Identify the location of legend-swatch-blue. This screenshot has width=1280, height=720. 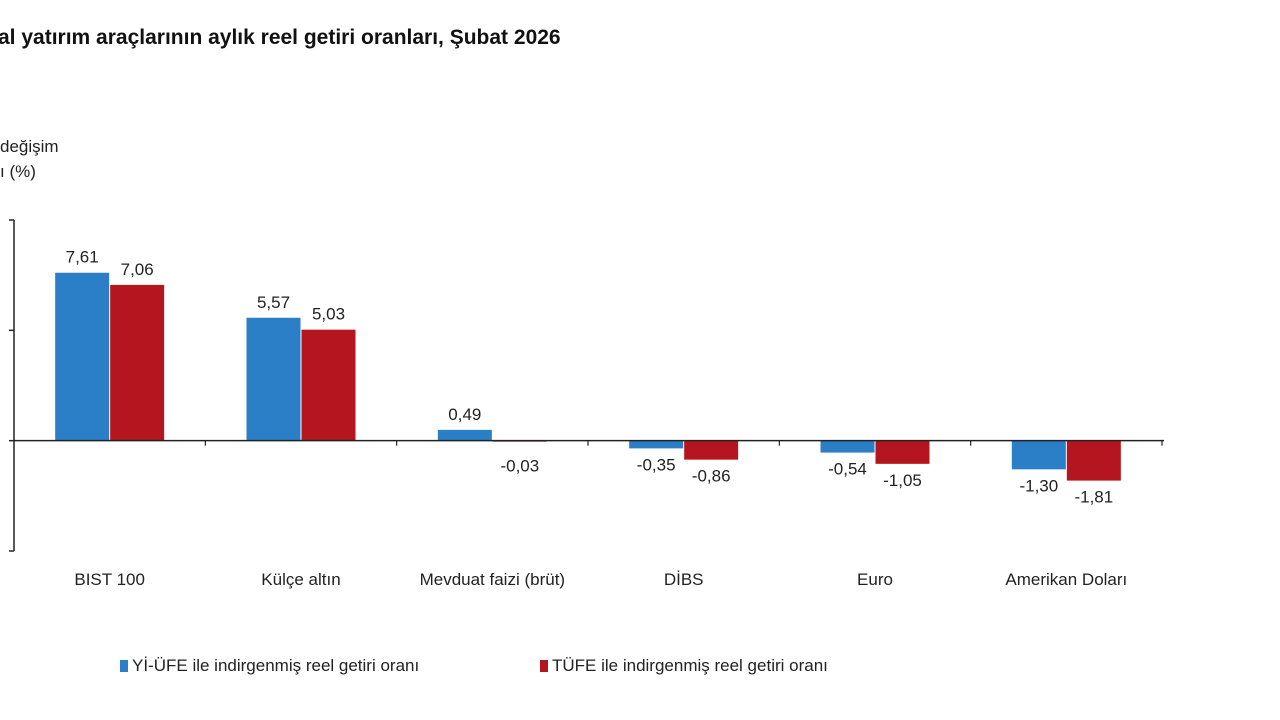
(124, 666).